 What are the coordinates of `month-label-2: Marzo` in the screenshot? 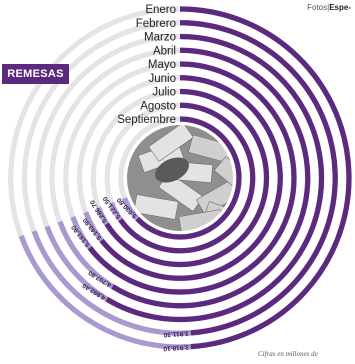 It's located at (160, 38).